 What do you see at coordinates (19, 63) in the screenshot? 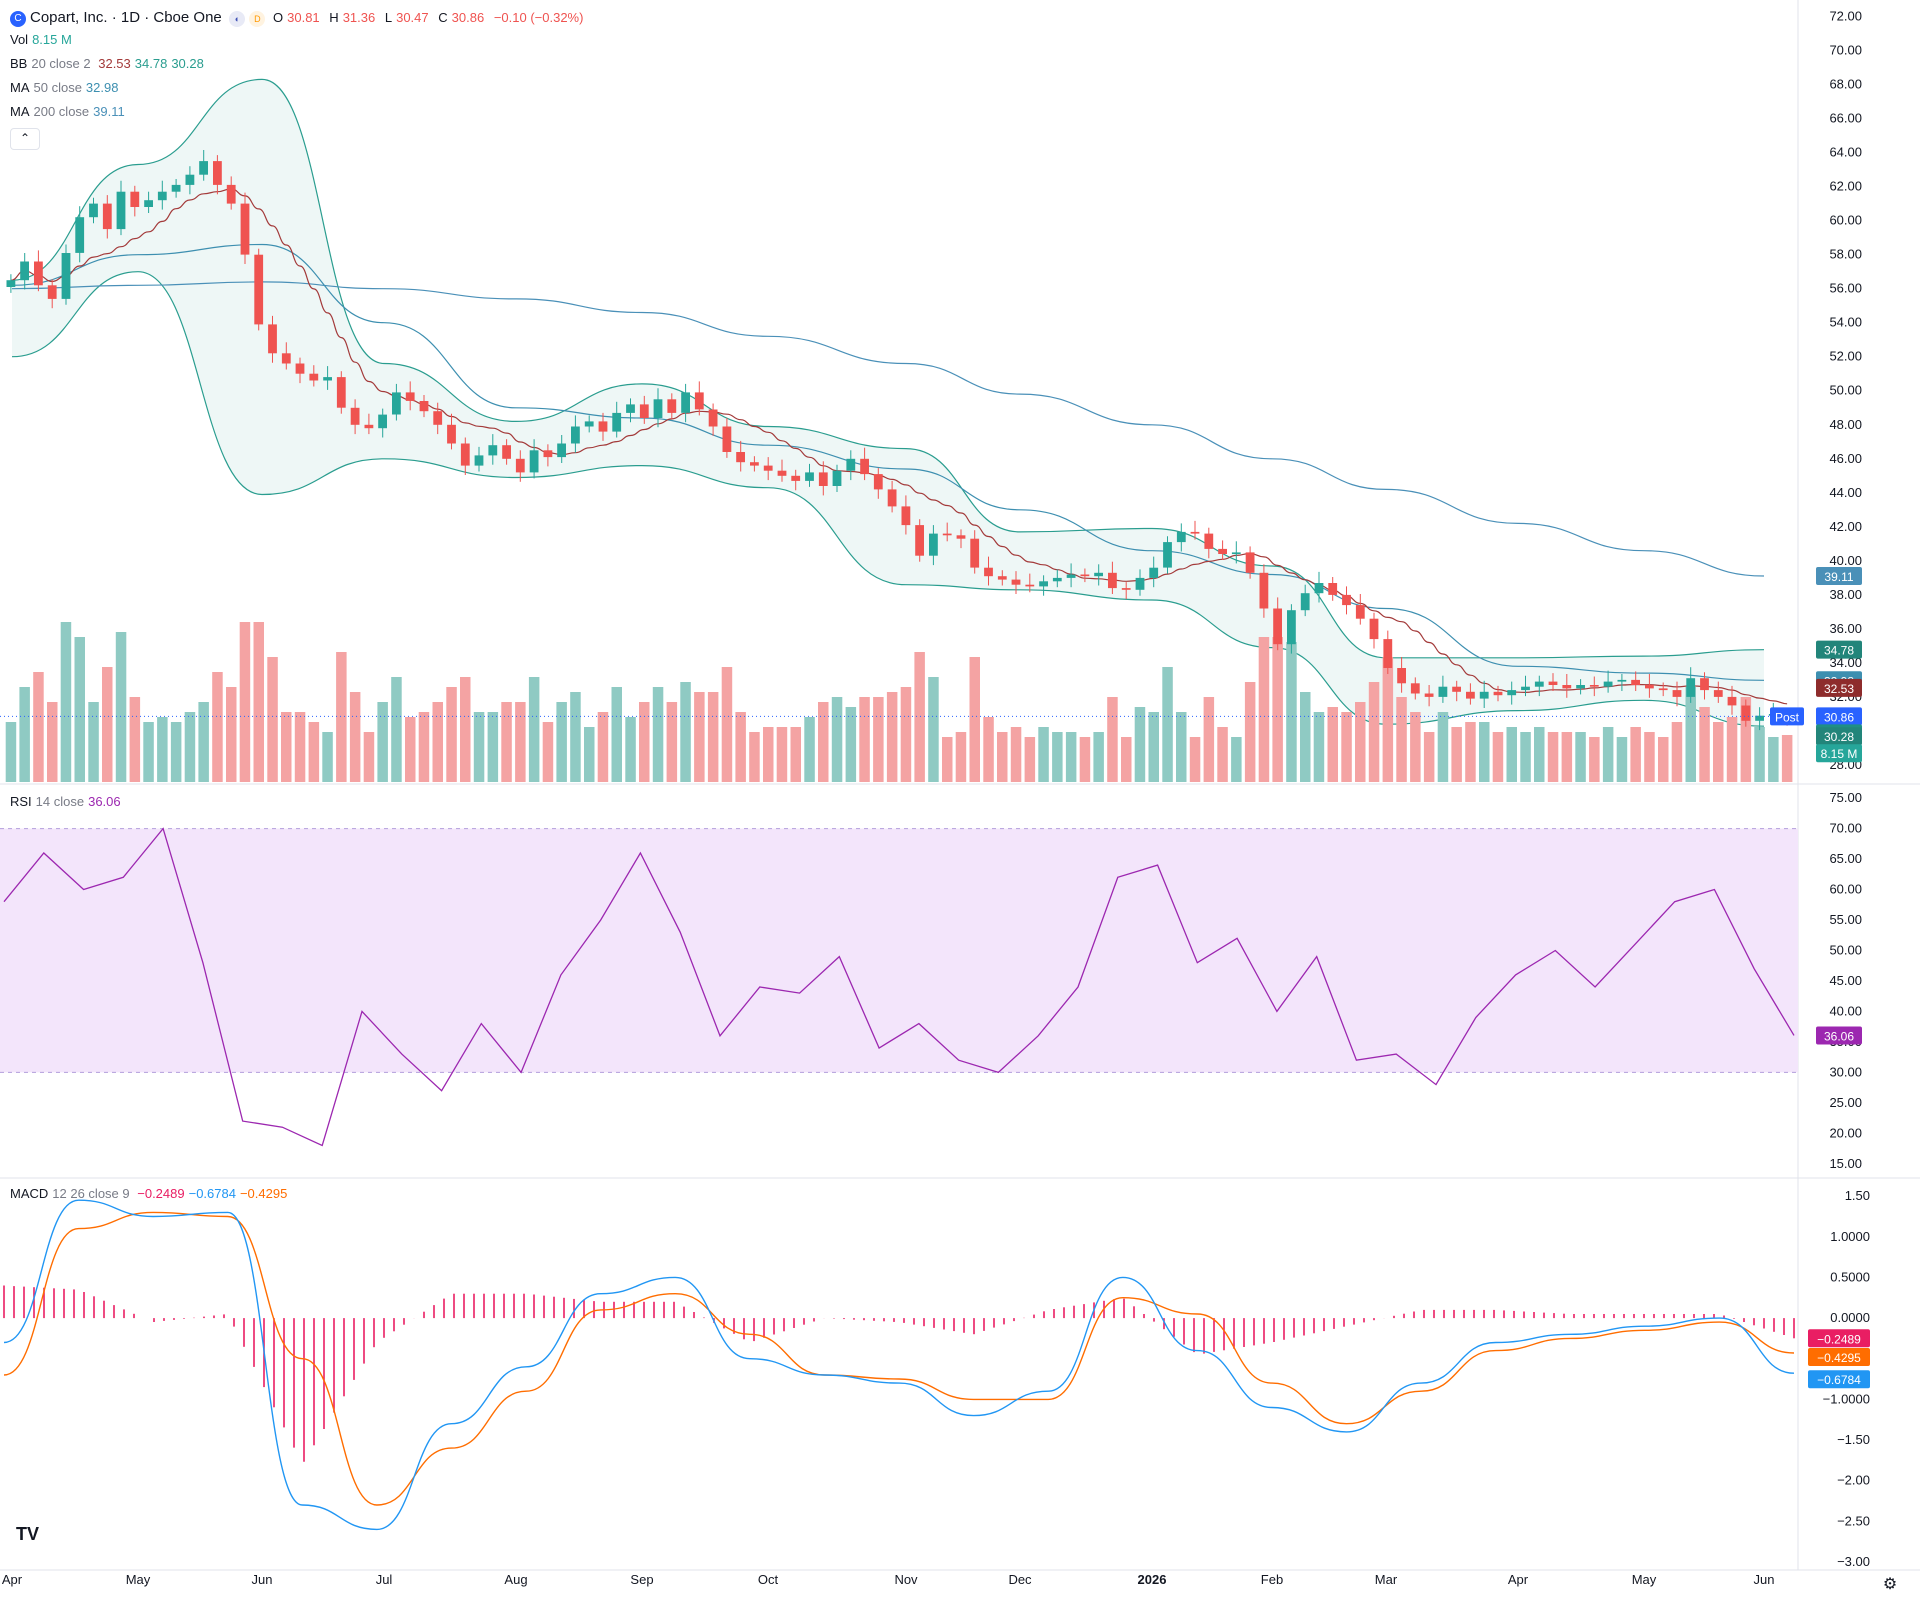
I see `bb-label: BB` at bounding box center [19, 63].